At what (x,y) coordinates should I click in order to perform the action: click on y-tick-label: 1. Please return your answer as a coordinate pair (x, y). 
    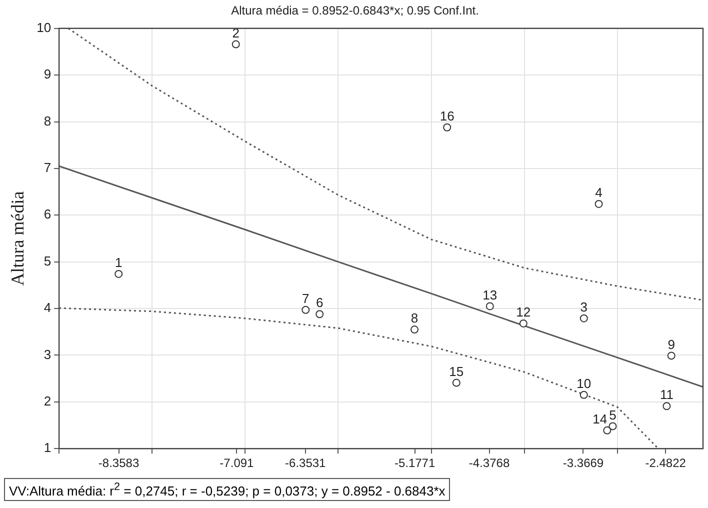
    Looking at the image, I should click on (48, 448).